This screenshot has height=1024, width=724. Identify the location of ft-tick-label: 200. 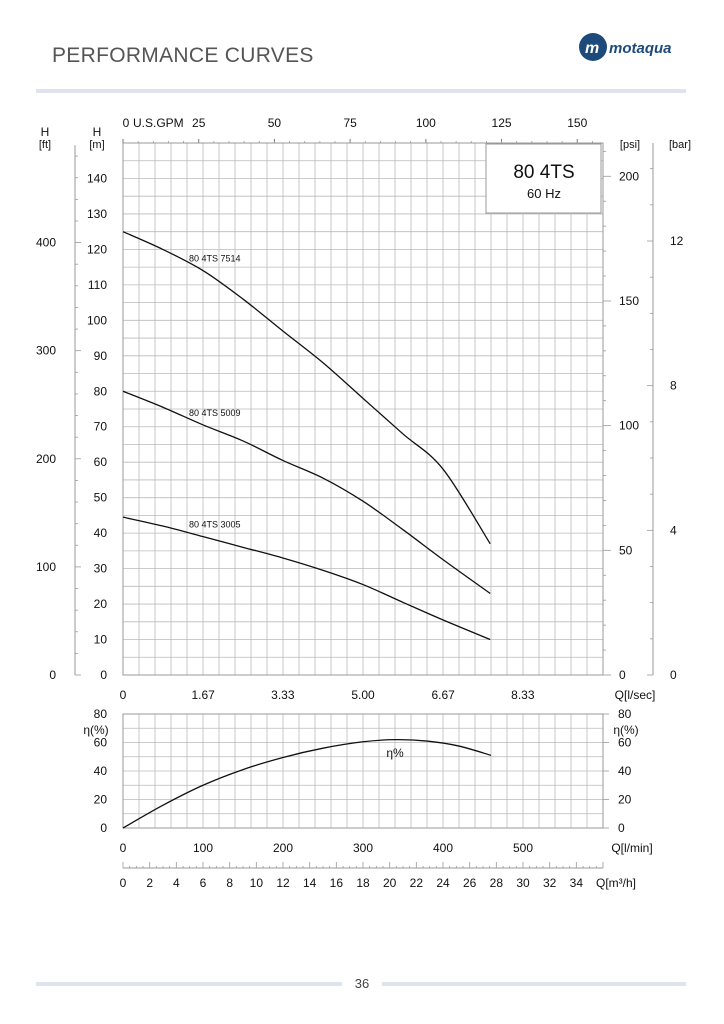
(46, 459).